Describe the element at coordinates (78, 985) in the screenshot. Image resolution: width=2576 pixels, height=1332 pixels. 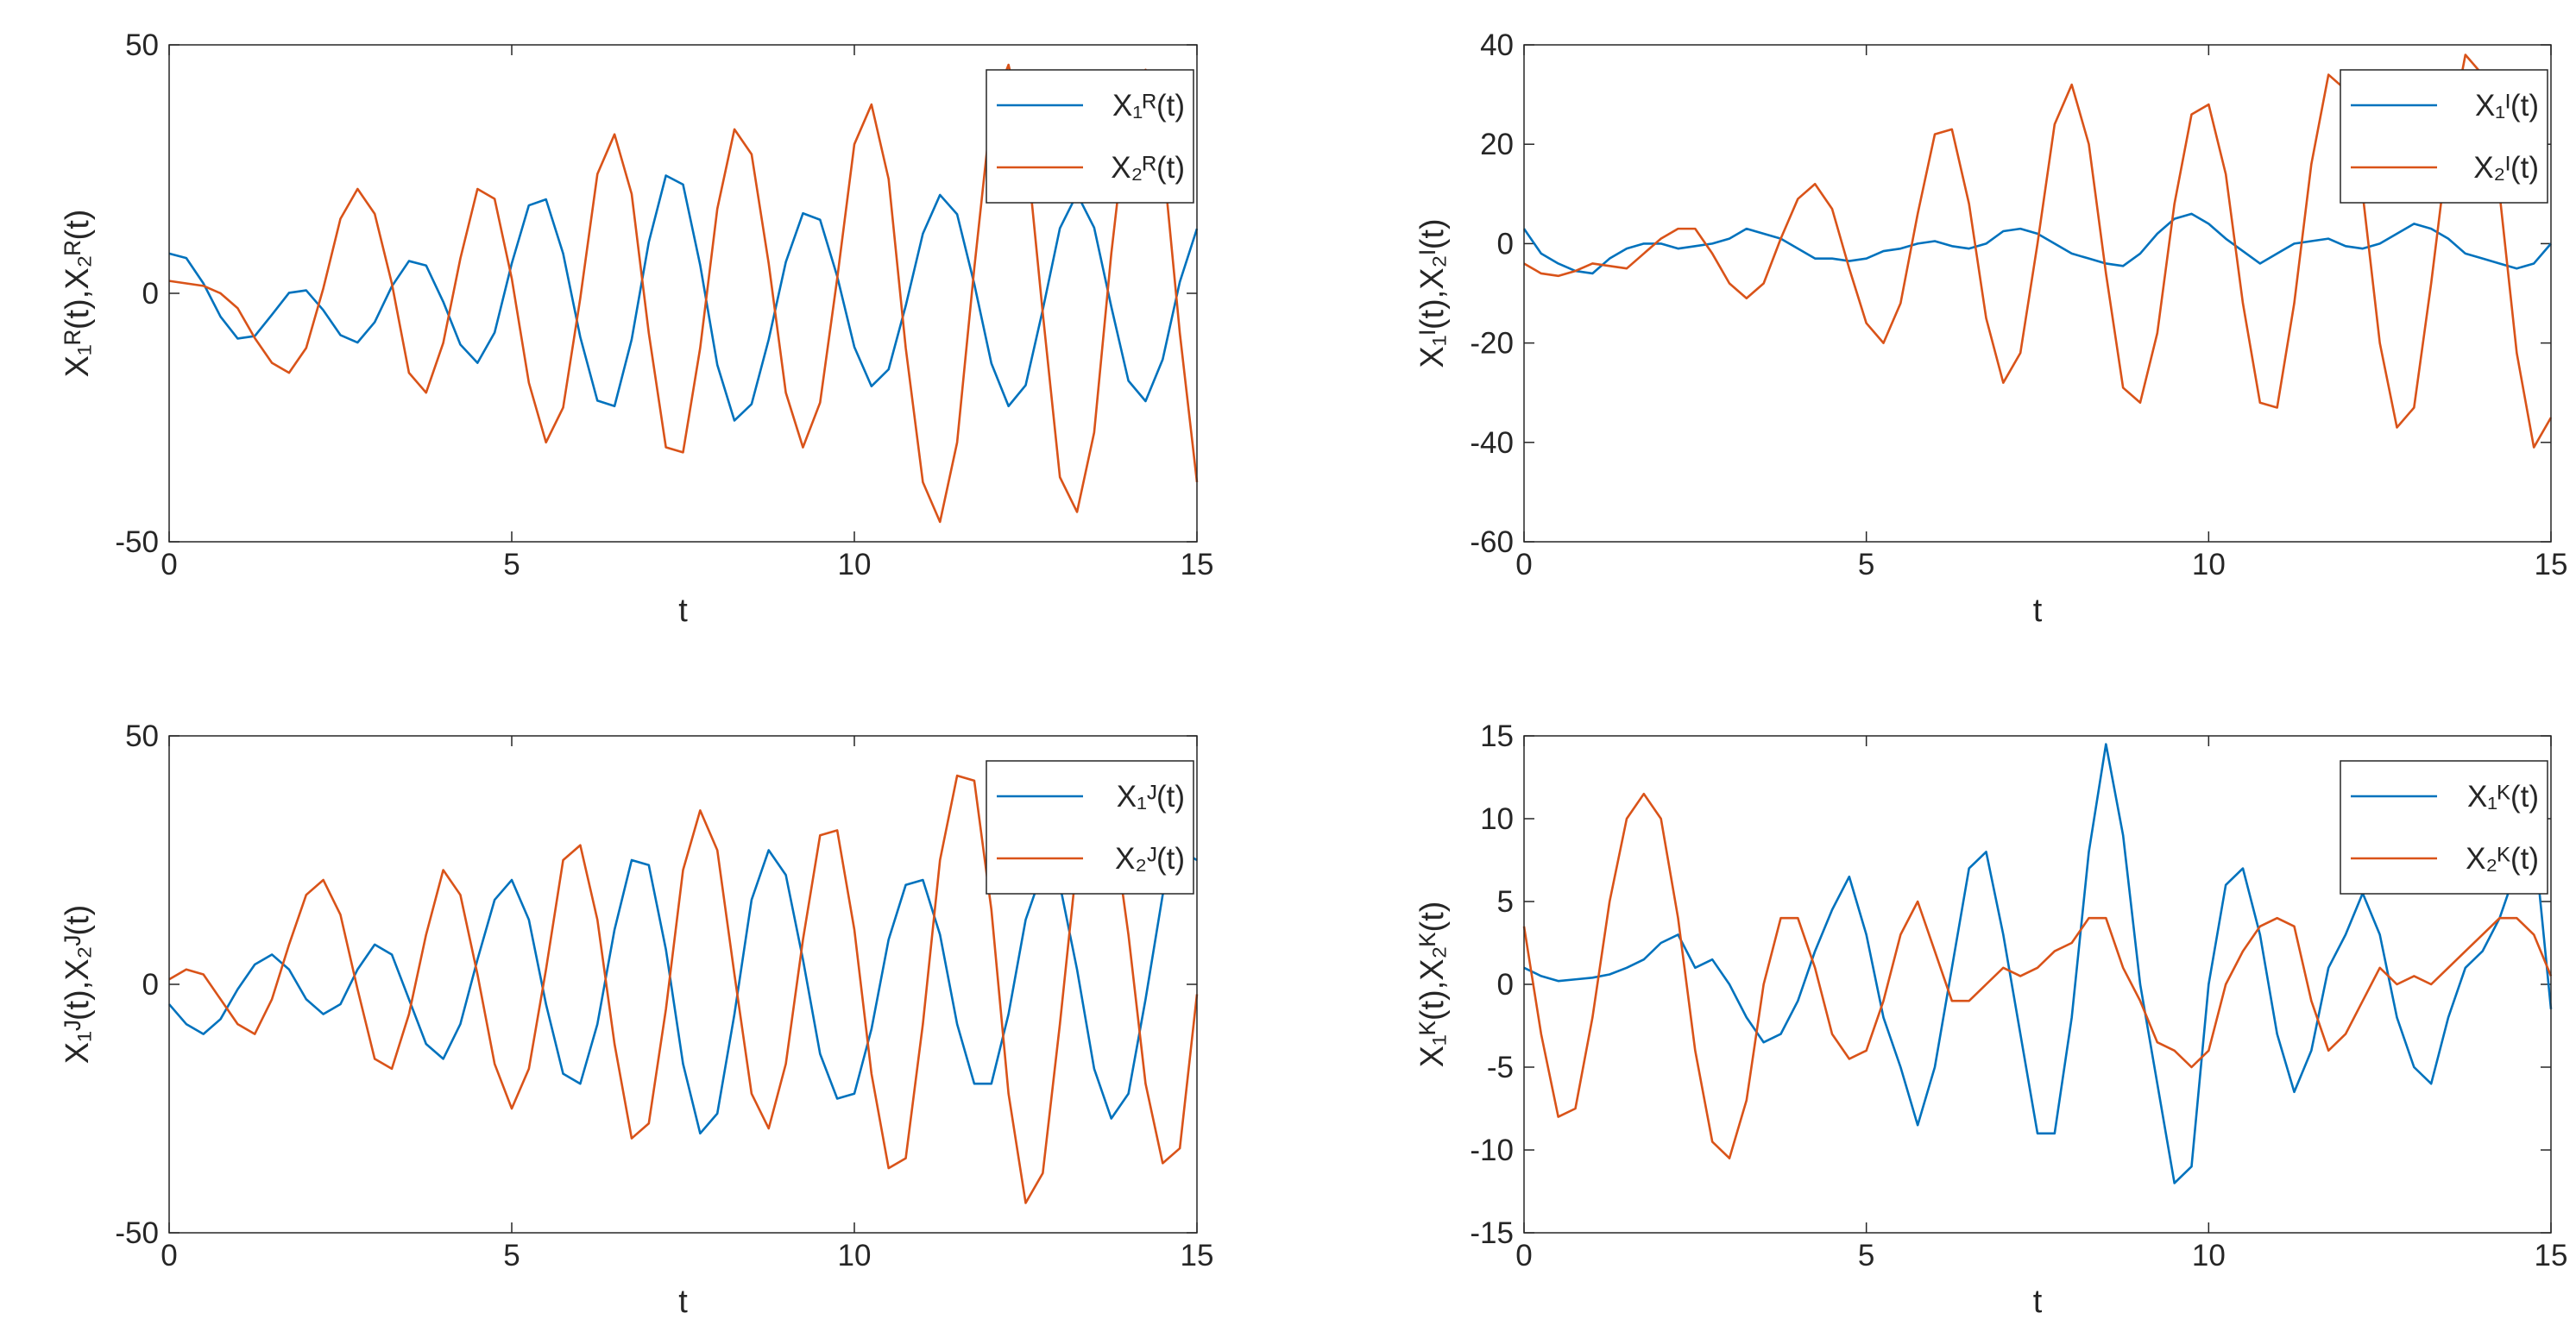
I see `y-axis-title: X₁ᴶ(t),X₂ᴶ(t)` at that location.